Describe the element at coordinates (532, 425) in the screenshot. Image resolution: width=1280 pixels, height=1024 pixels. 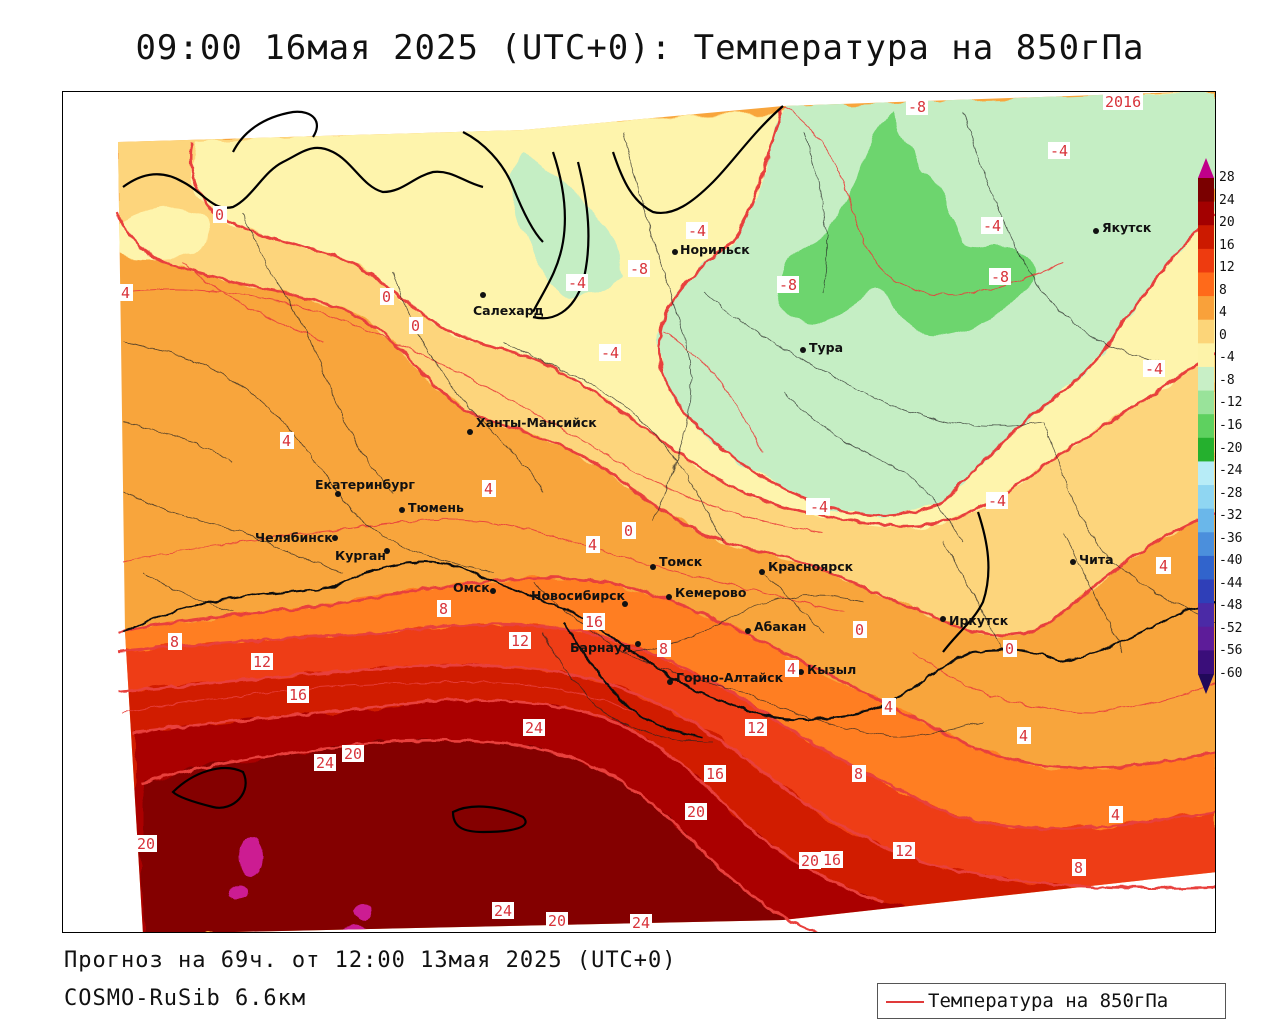
I see `city-khanty-mansiysk: Ханты-Мансийск` at that location.